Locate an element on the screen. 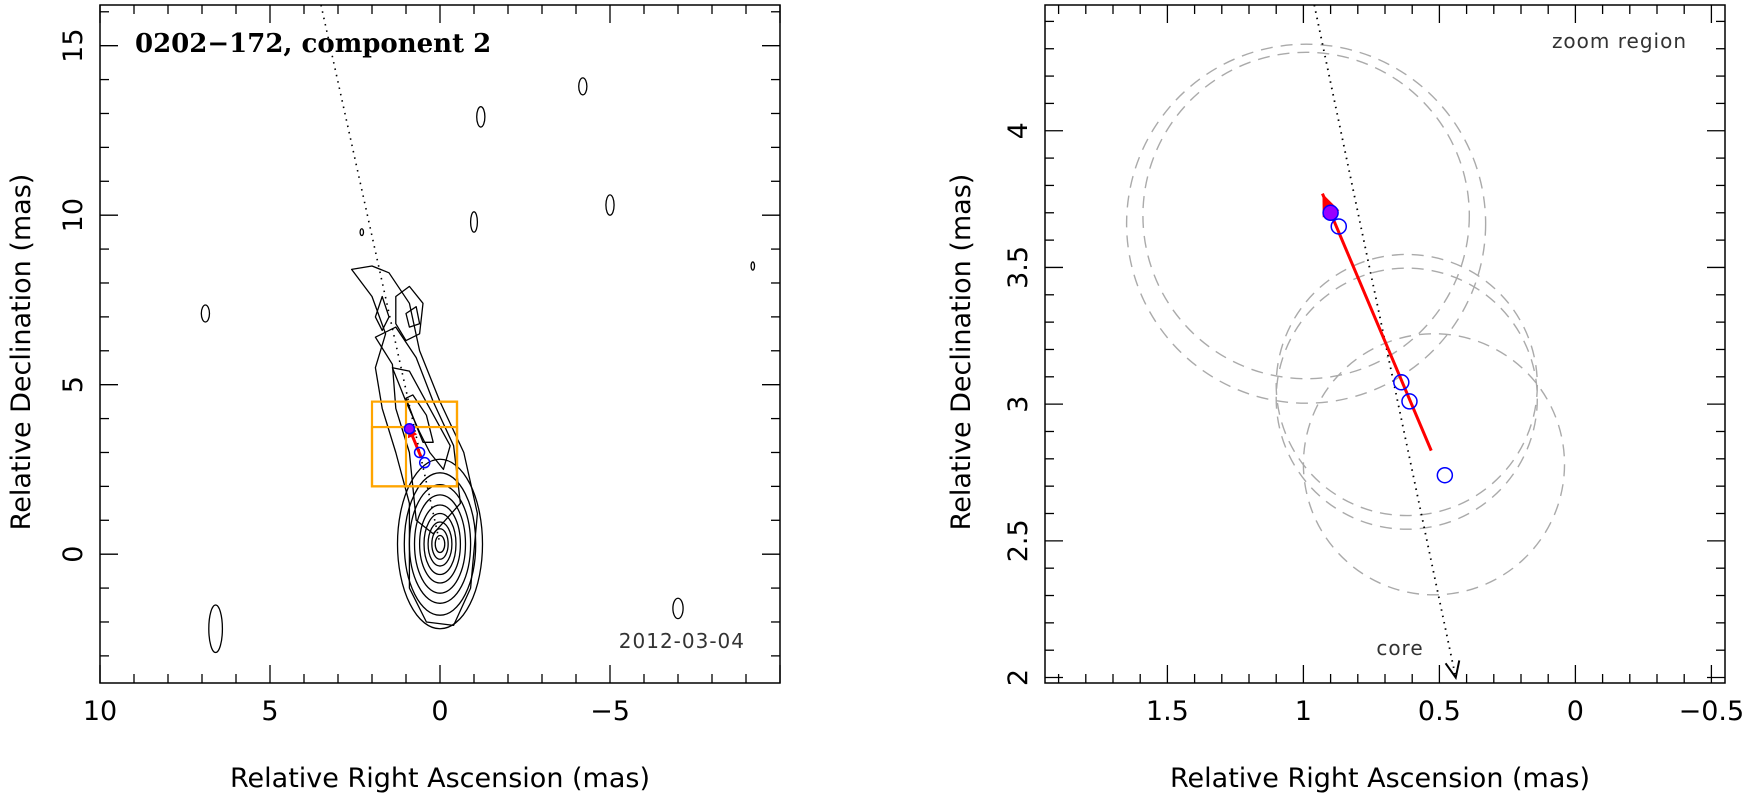  x-tick-label: 0.5 is located at coordinates (1439, 711).